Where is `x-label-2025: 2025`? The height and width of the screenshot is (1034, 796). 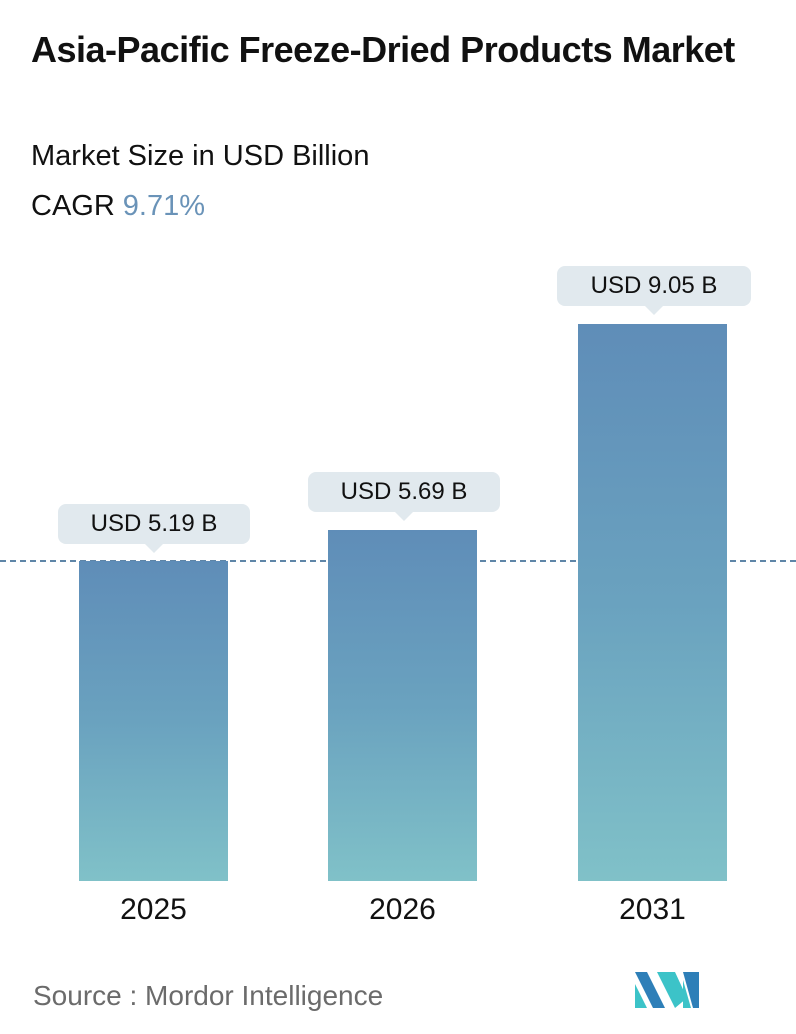 x-label-2025: 2025 is located at coordinates (153, 909).